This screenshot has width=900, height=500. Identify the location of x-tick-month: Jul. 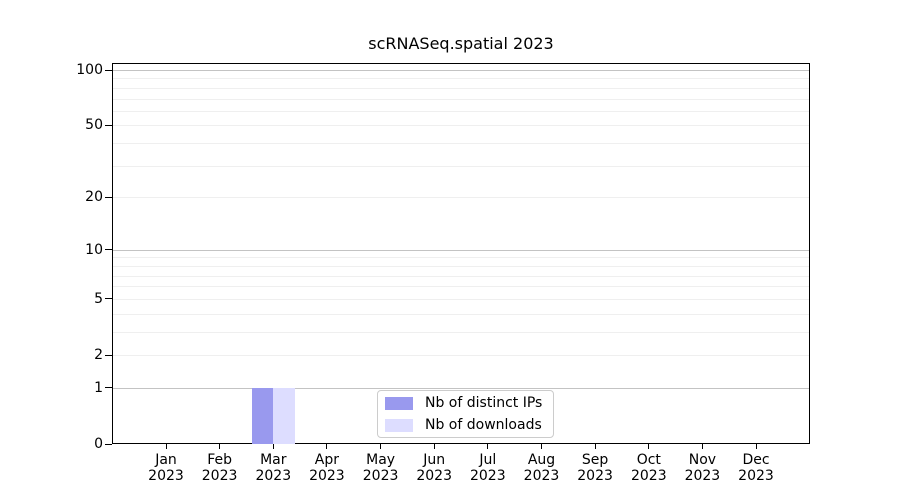
(488, 460).